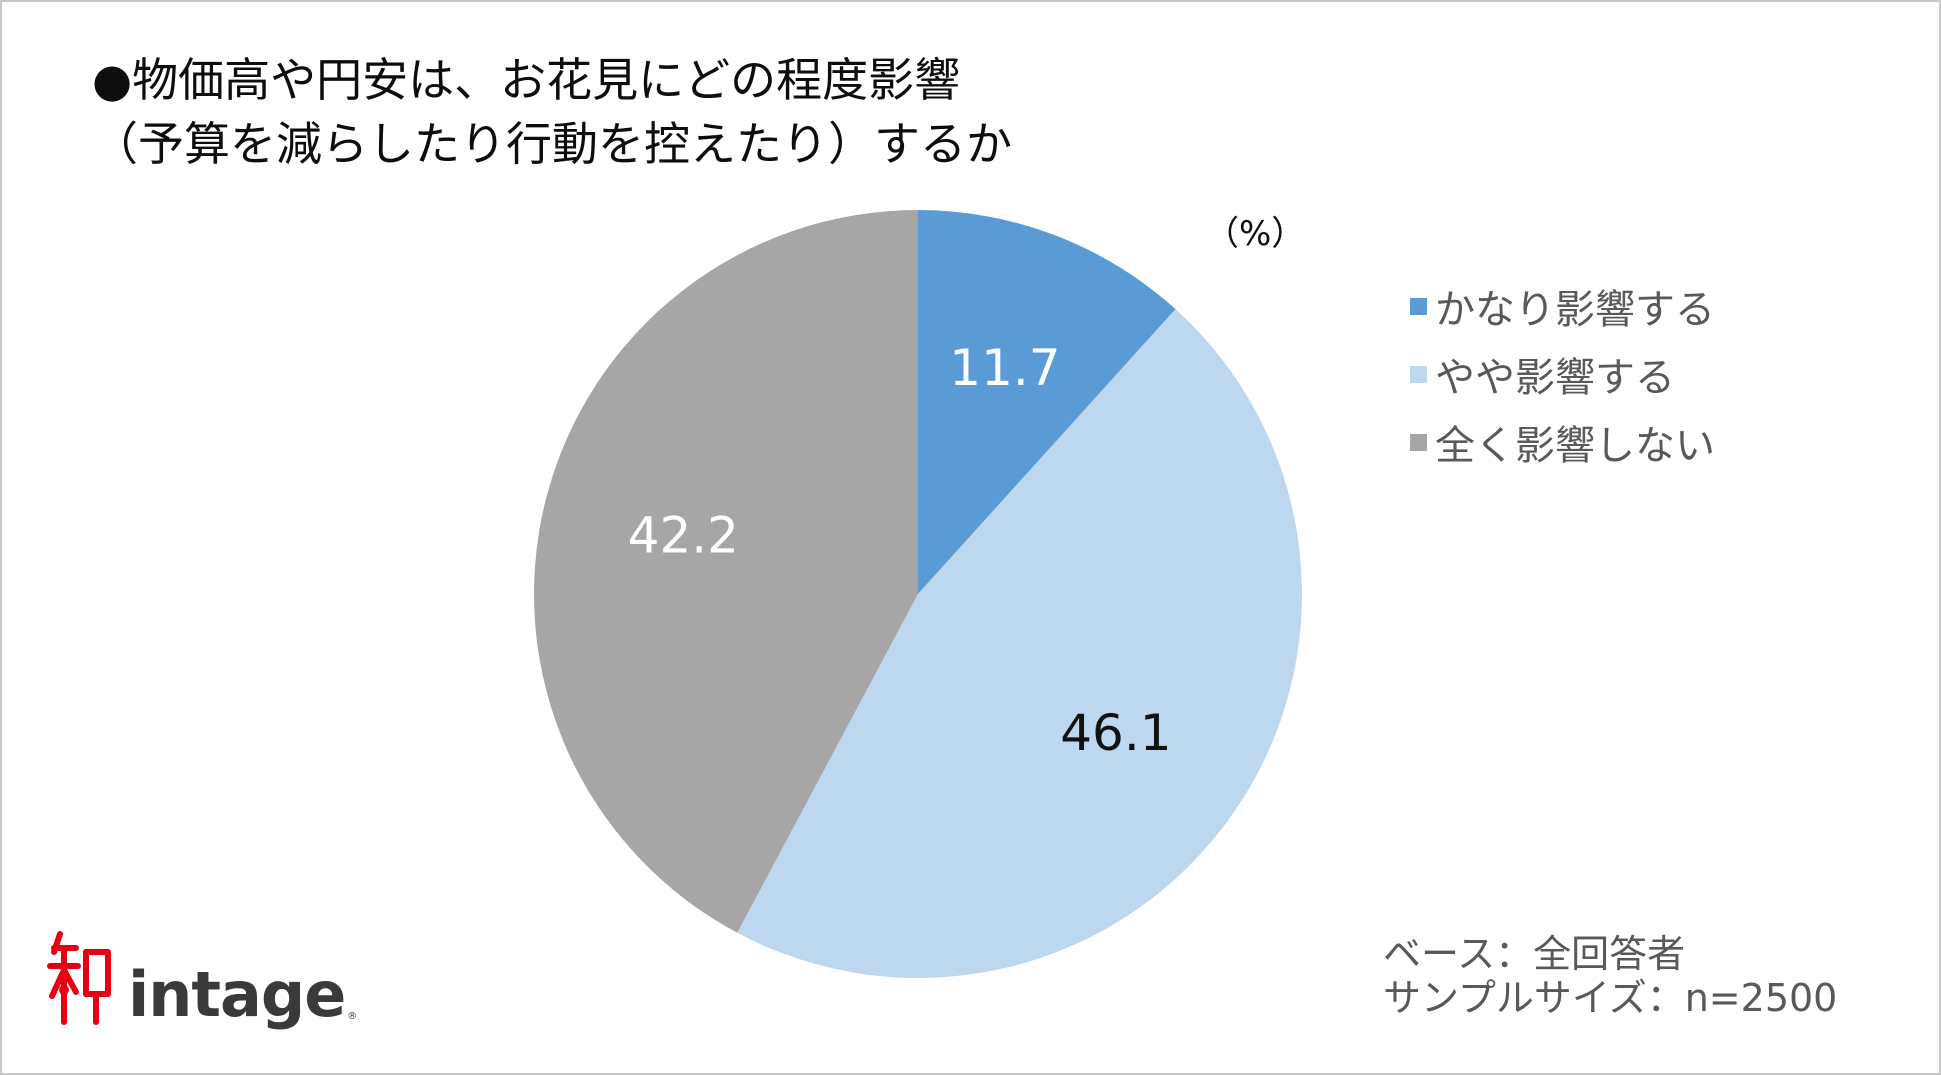  Describe the element at coordinates (1555, 378) in the screenshot. I see `legend-label-somewhat-affects: やや影響する` at that location.